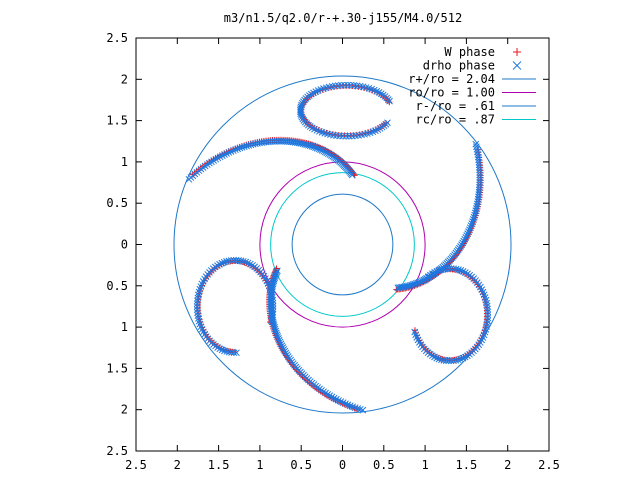 This screenshot has height=480, width=640. I want to click on legend-label: r-/ro = .61, so click(455, 106).